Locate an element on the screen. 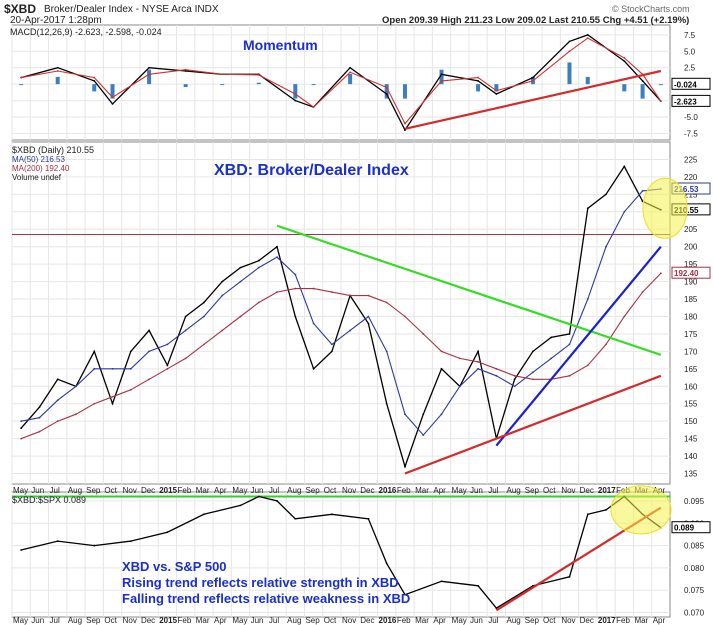 The width and height of the screenshot is (713, 625). x-tick-label: 2015 is located at coordinates (168, 490).